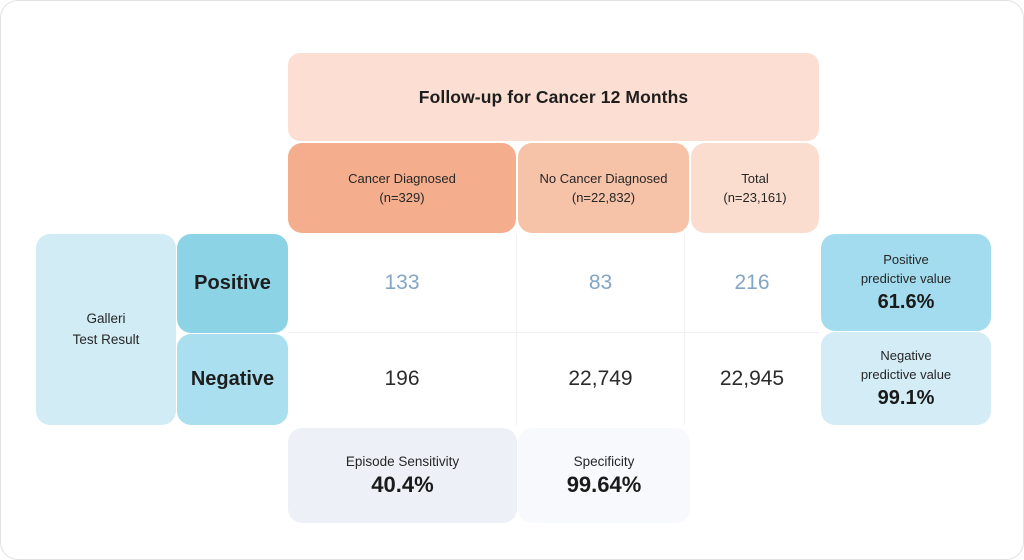 The height and width of the screenshot is (560, 1024). What do you see at coordinates (402, 283) in the screenshot?
I see `cell-positive-cancer-diagnosed: 133` at bounding box center [402, 283].